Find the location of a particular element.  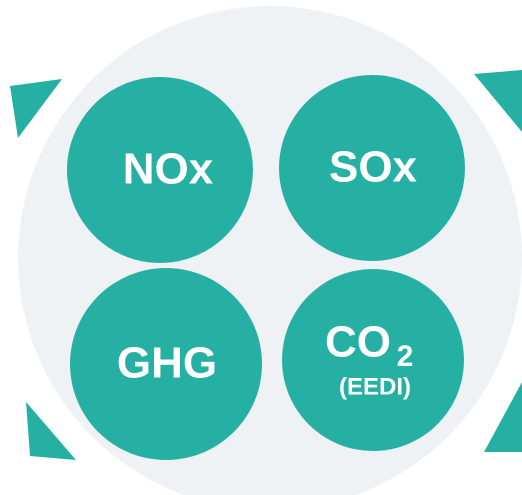

node-label: GHG is located at coordinates (167, 363).